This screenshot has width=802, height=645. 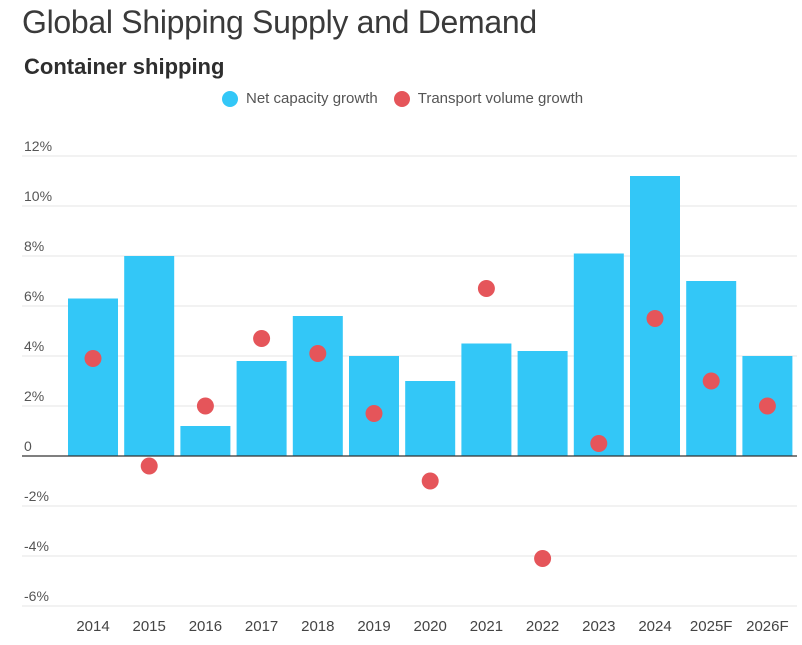 I want to click on dot-2014, so click(x=93, y=358).